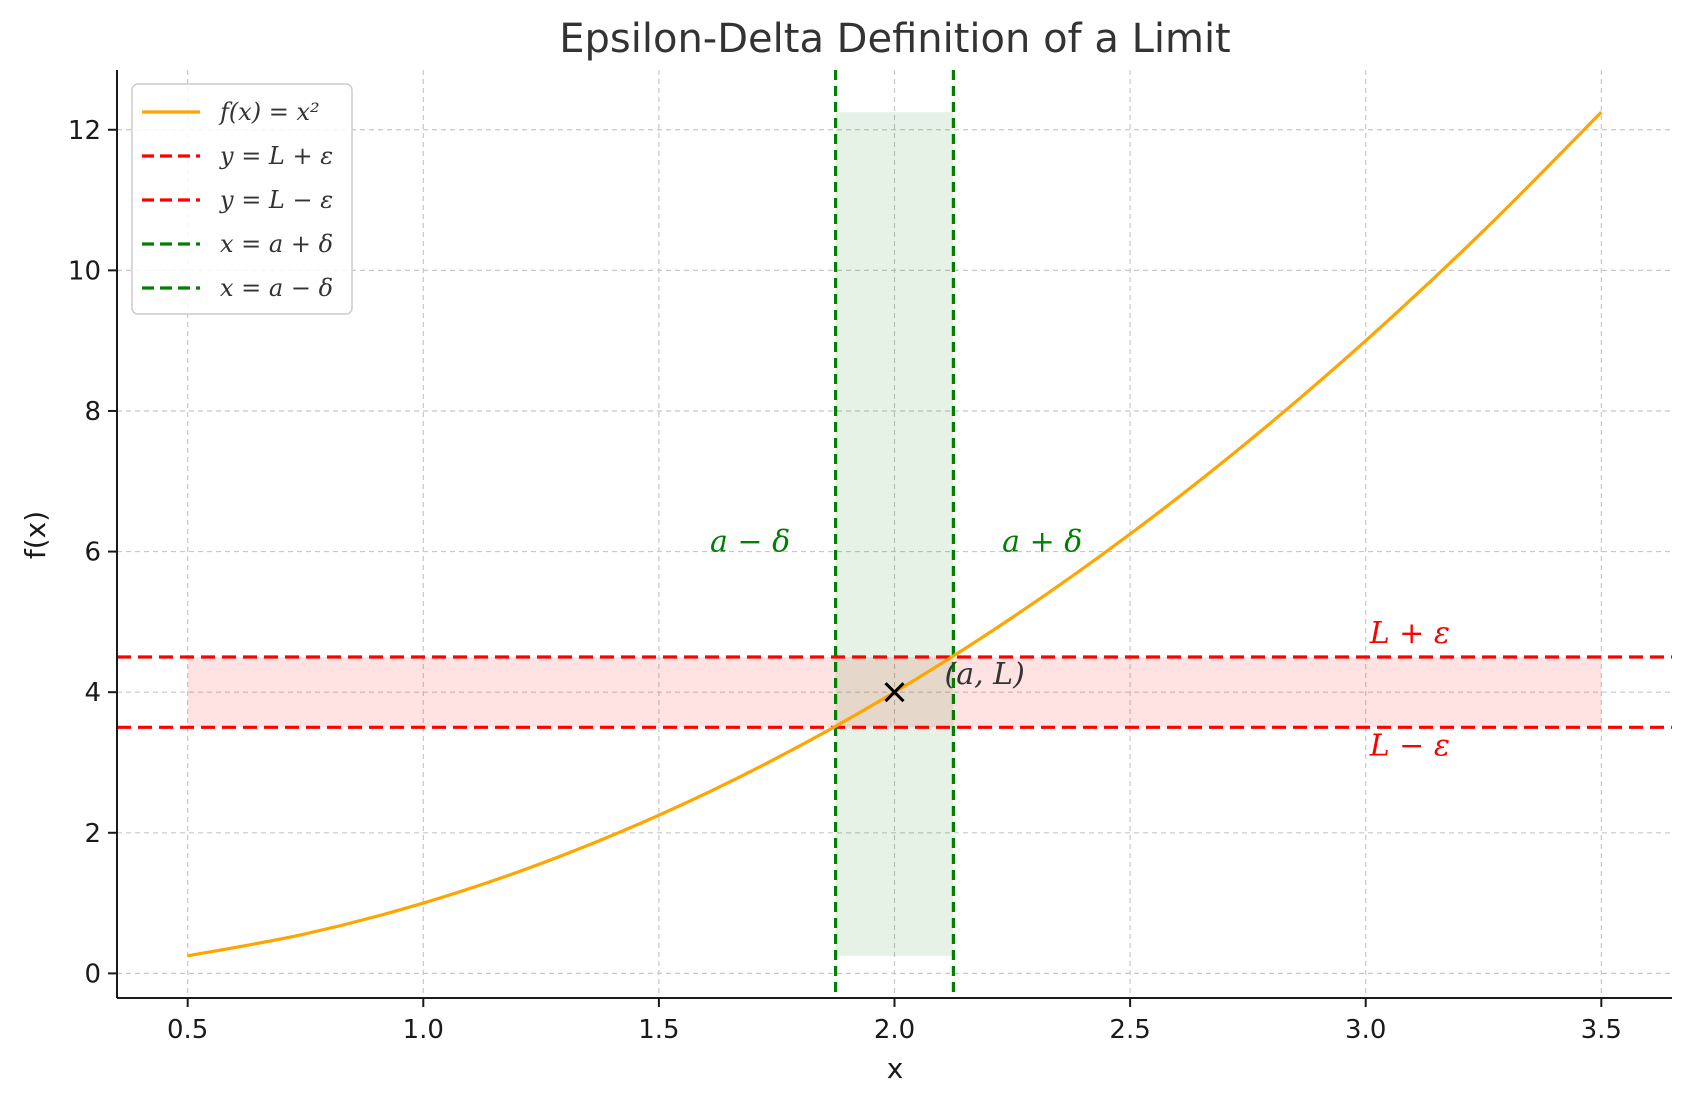  Describe the element at coordinates (1129, 1030) in the screenshot. I see `x-tick-label: 2.5` at that location.